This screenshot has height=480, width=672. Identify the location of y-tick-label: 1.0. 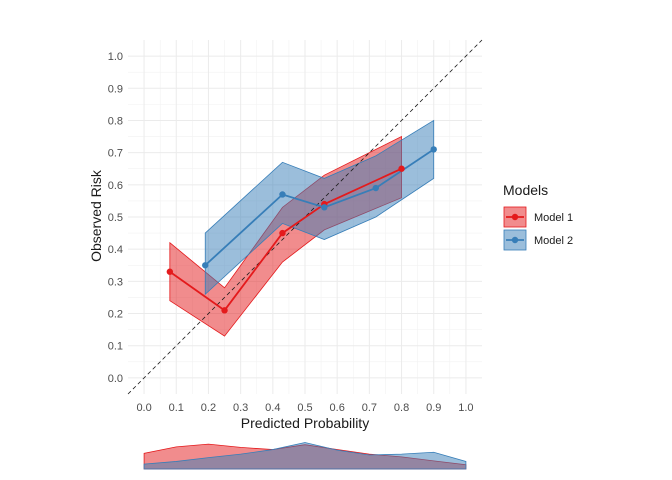
(115, 57).